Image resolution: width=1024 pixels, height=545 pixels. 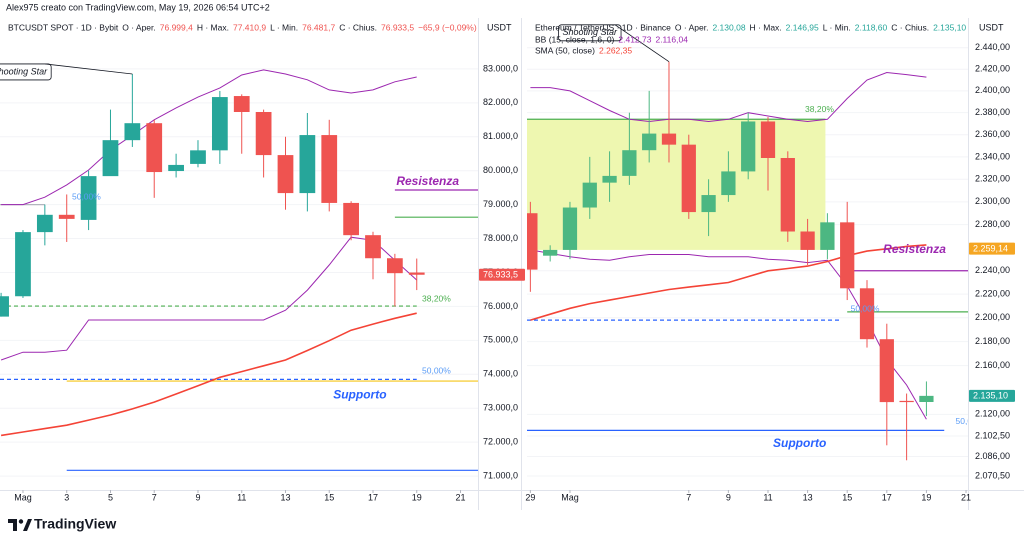 I want to click on y-axis-unit: USDT, so click(x=499, y=27).